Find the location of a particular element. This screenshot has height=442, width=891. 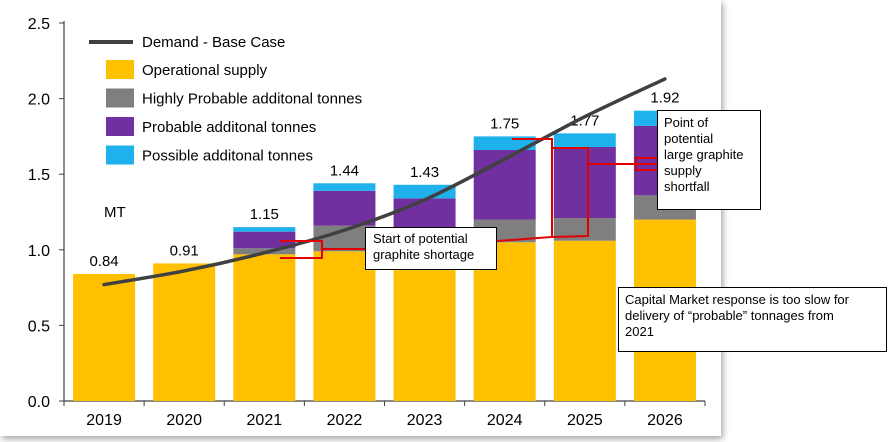

bar-total-label: 1.44 is located at coordinates (344, 170).